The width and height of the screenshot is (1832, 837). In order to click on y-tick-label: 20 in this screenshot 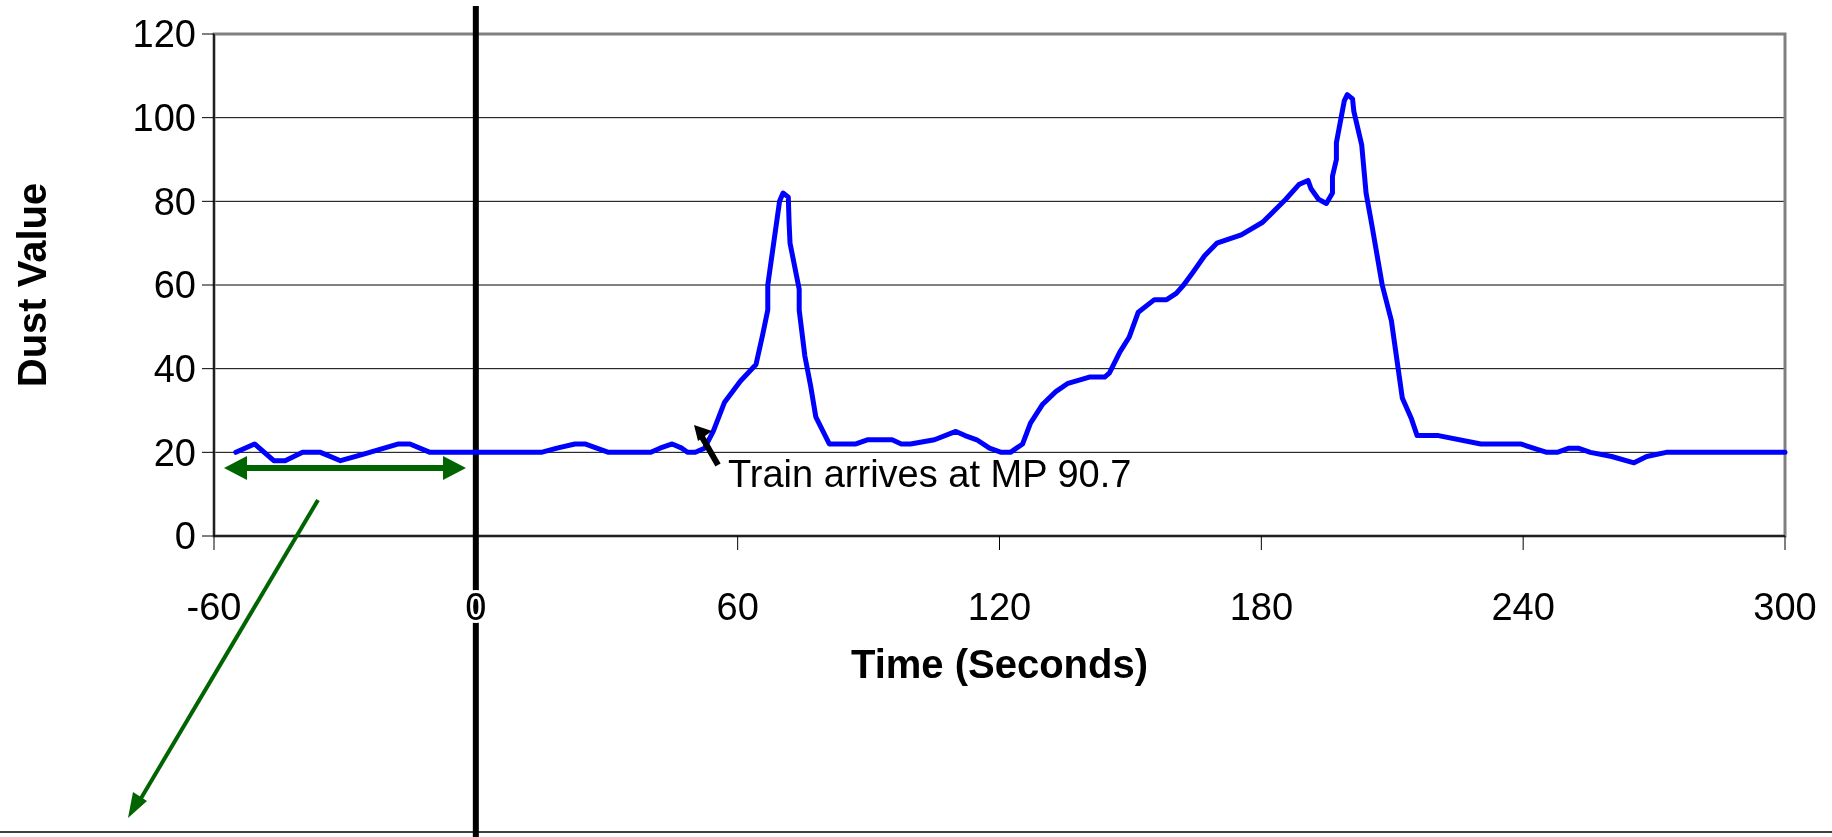, I will do `click(174, 452)`.